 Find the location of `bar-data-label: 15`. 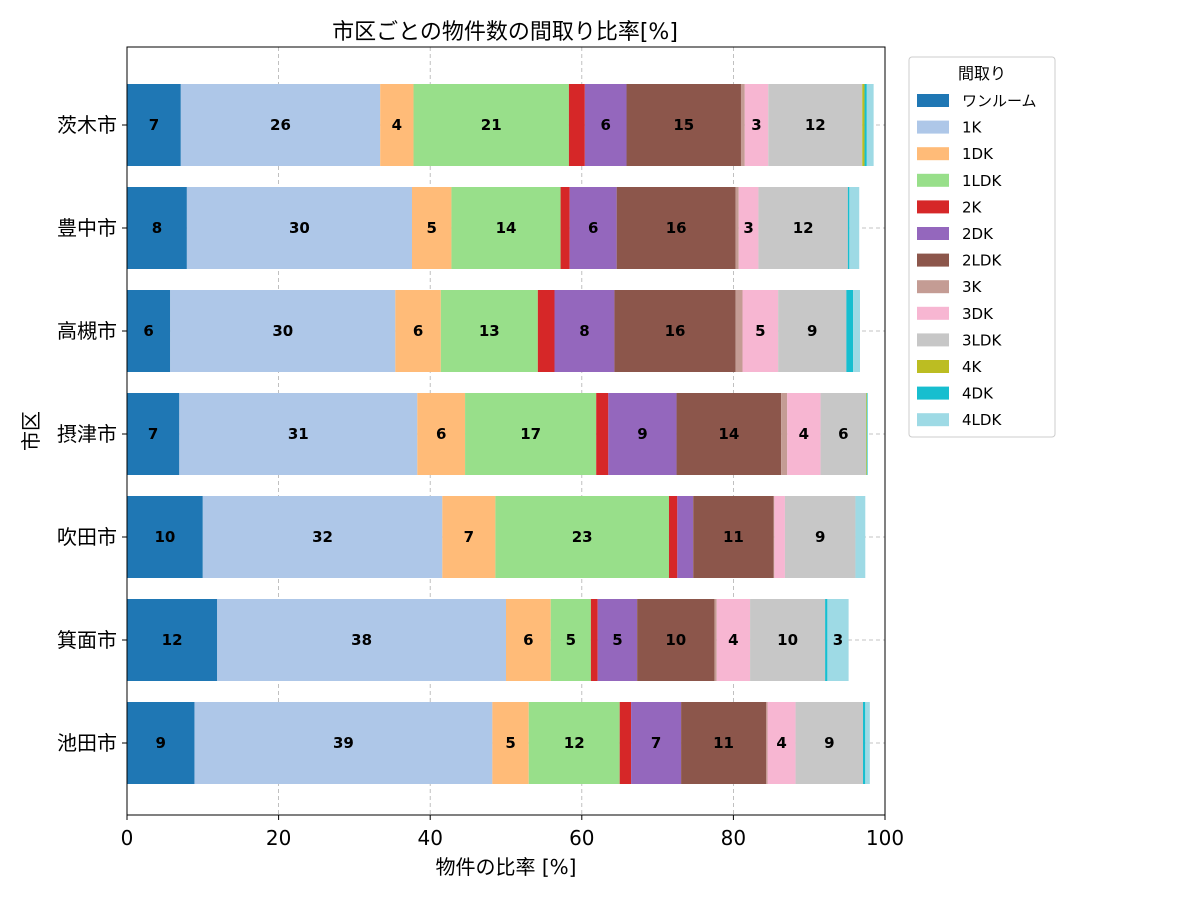

bar-data-label: 15 is located at coordinates (683, 125).